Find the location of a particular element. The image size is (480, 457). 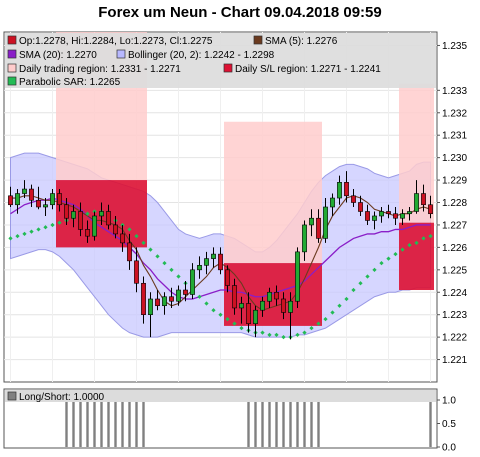

legend-label: SMA (20): 1.2270 is located at coordinates (58, 55).